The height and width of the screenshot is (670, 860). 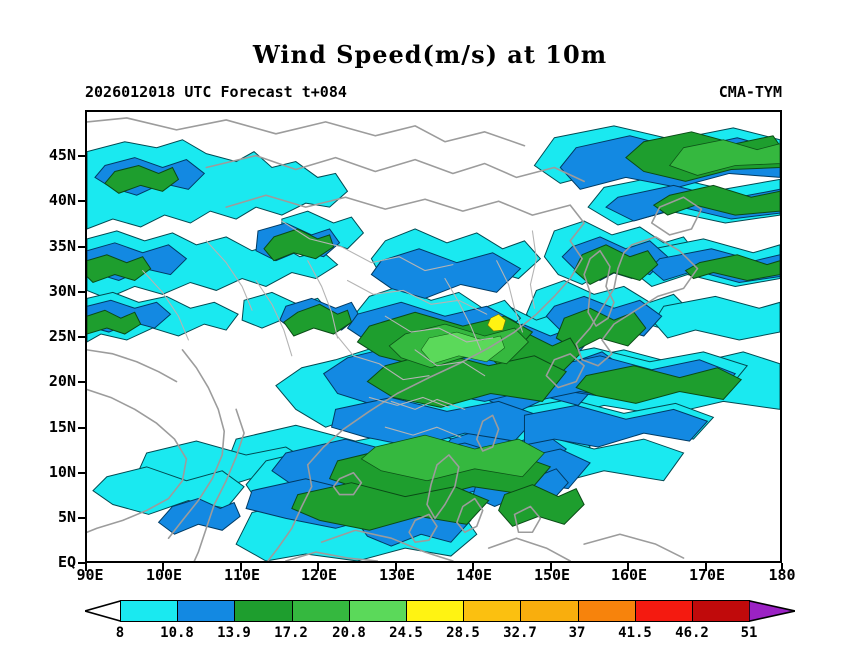 What do you see at coordinates (772, 611) in the screenshot?
I see `colorbar-over-arrow` at bounding box center [772, 611].